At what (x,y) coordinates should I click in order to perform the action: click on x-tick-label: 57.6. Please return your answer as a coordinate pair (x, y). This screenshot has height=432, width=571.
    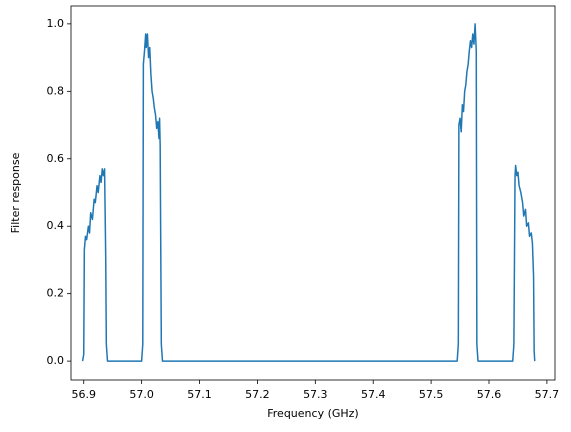
    Looking at the image, I should click on (489, 394).